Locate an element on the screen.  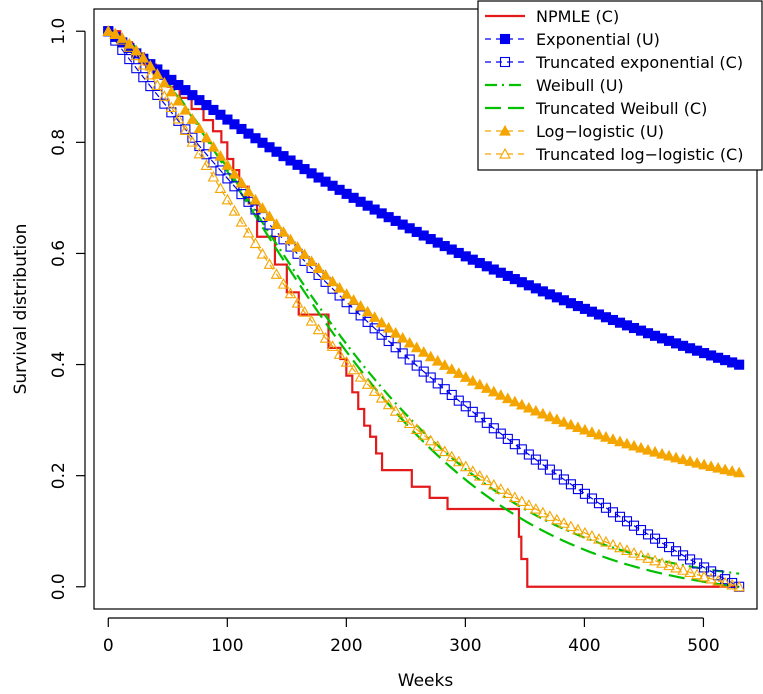
x-tick-label: 500 is located at coordinates (703, 646).